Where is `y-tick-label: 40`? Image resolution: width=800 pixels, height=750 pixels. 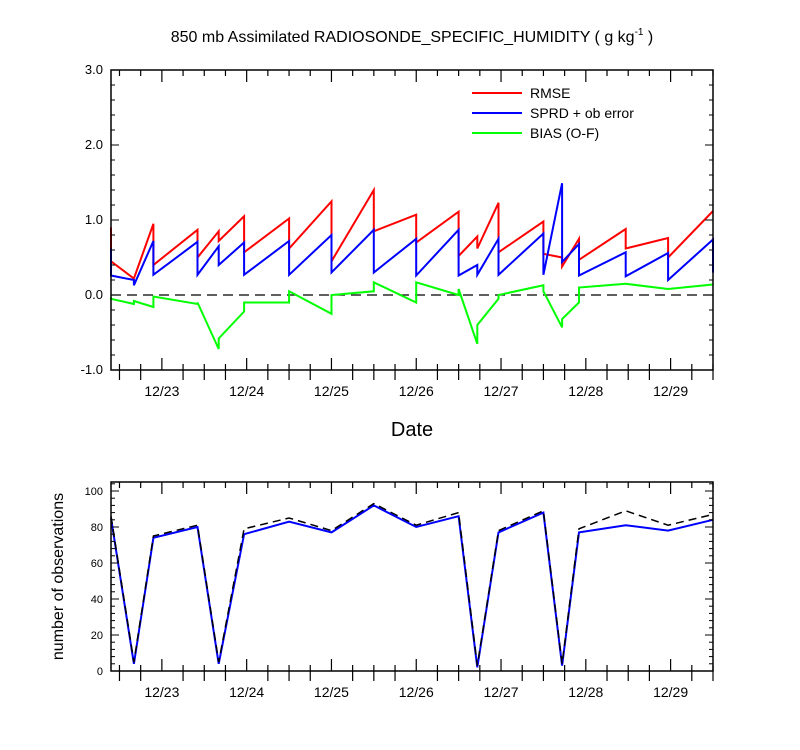 y-tick-label: 40 is located at coordinates (97, 600).